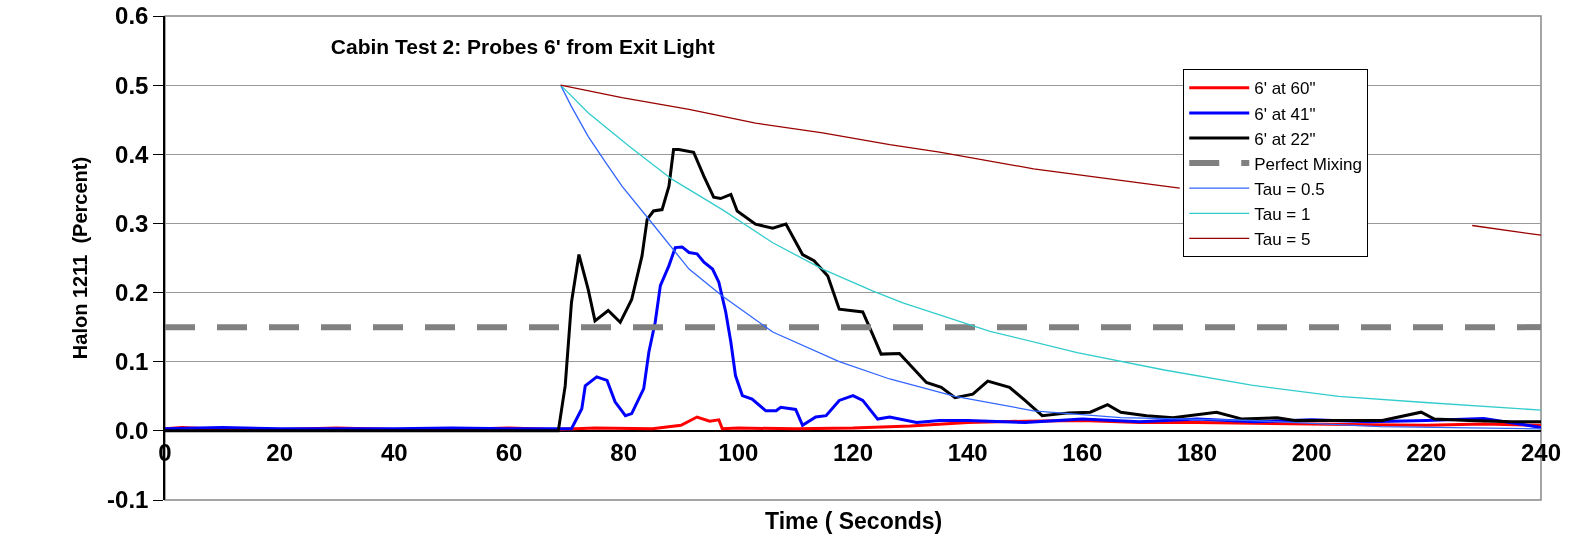  I want to click on x-tick-label: 160, so click(1082, 452).